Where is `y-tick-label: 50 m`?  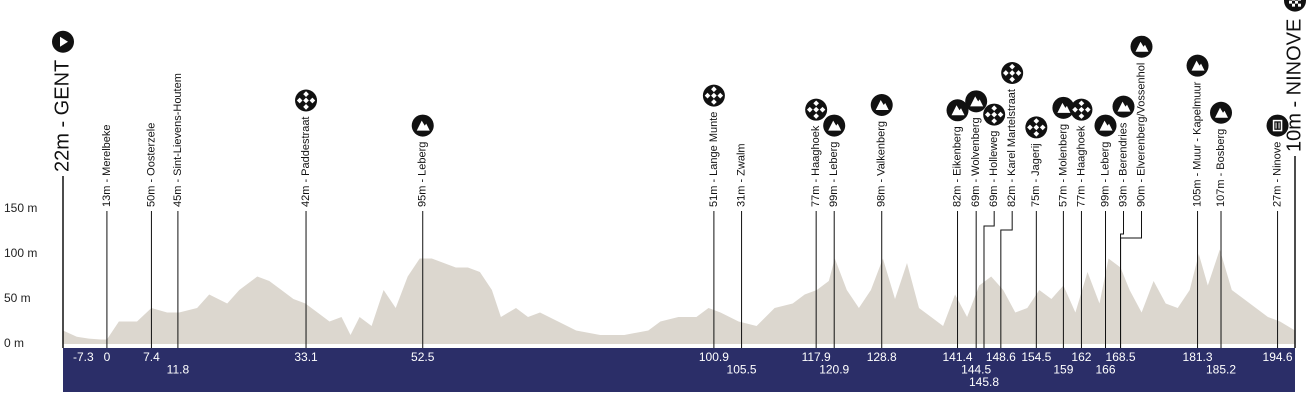
y-tick-label: 50 m is located at coordinates (17, 298).